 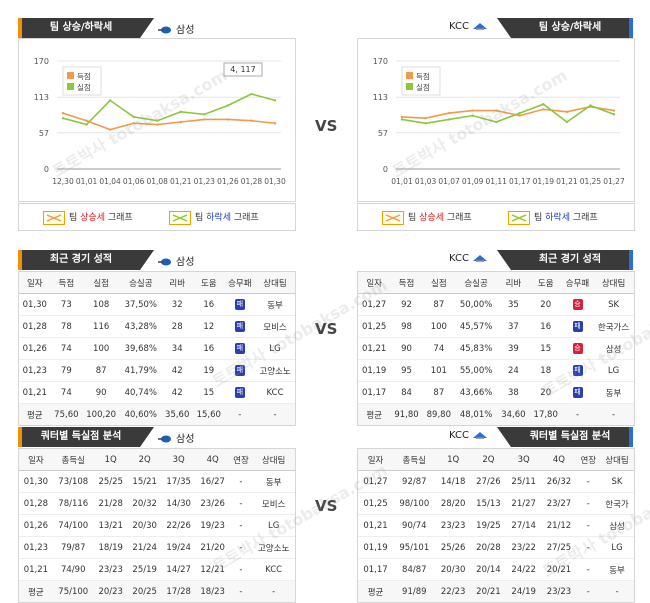 I want to click on right-recent-header: KCC 최근 경기 성적, so click(x=495, y=260).